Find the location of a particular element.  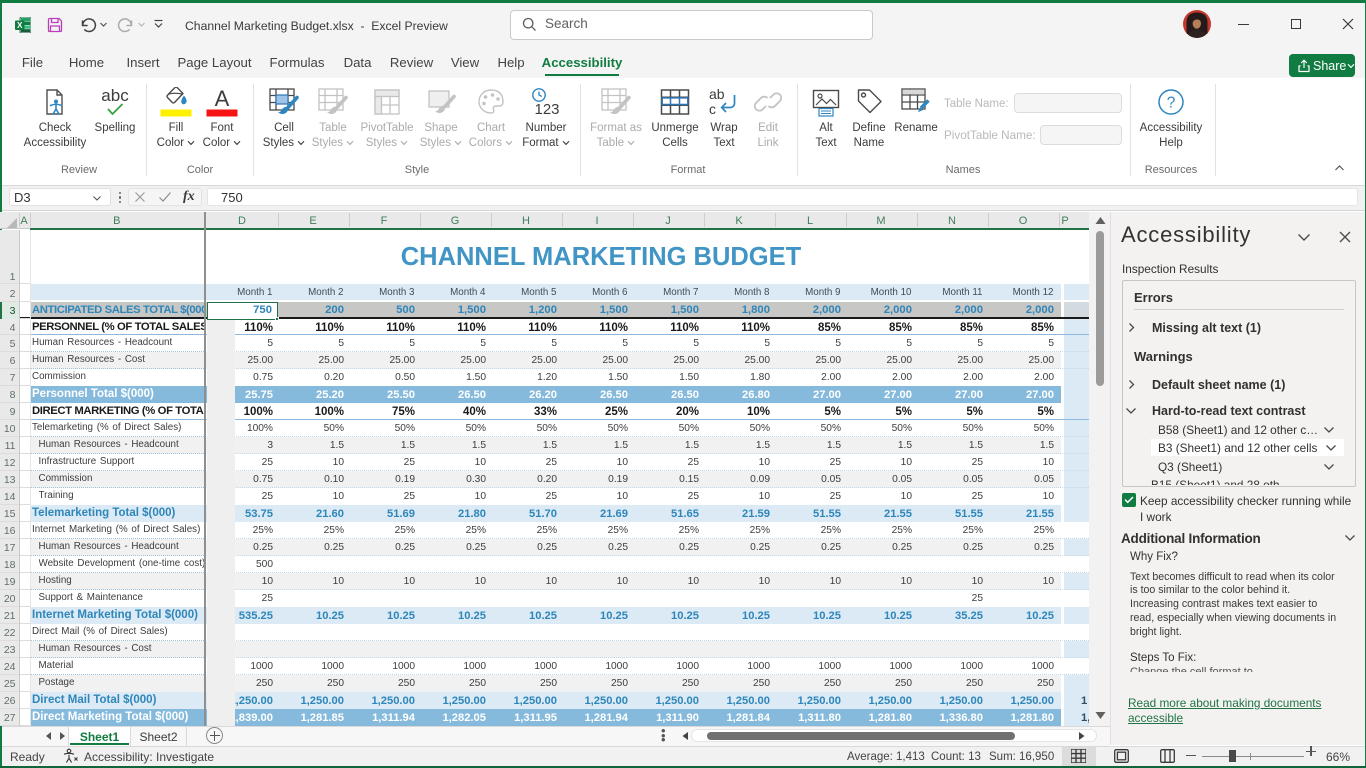

svg-text: A is located at coordinates (222, 99).